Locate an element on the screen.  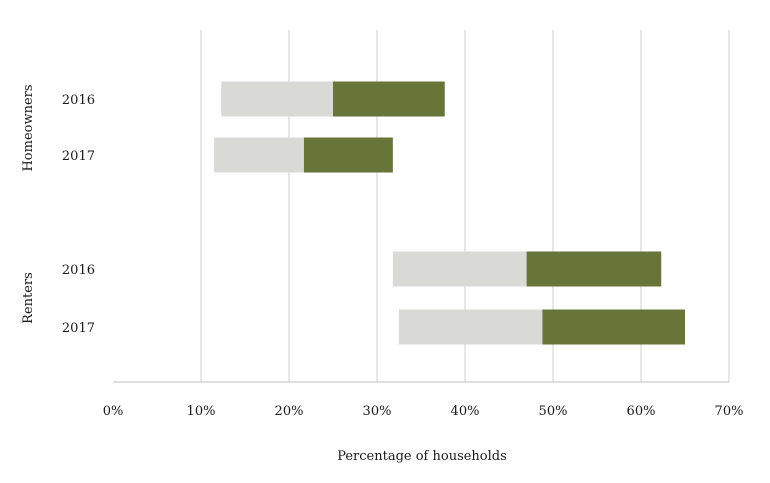
x-axis-title: Percentage of households is located at coordinates (422, 456).